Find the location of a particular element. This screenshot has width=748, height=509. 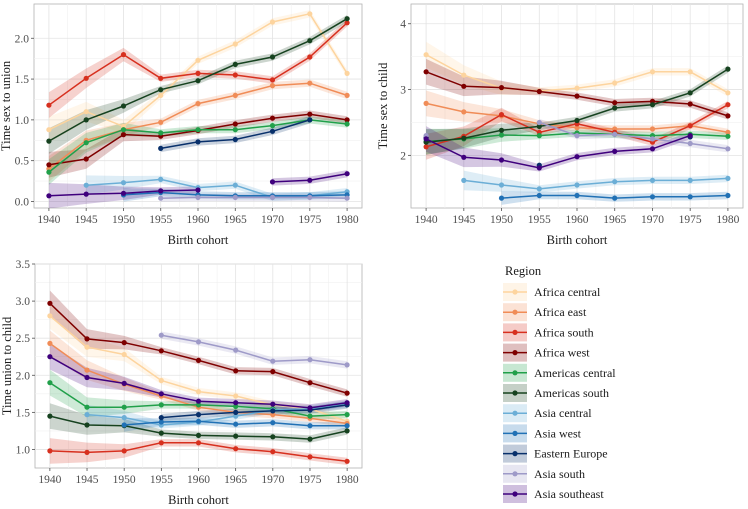

legend-label: Americas south is located at coordinates (571, 393).